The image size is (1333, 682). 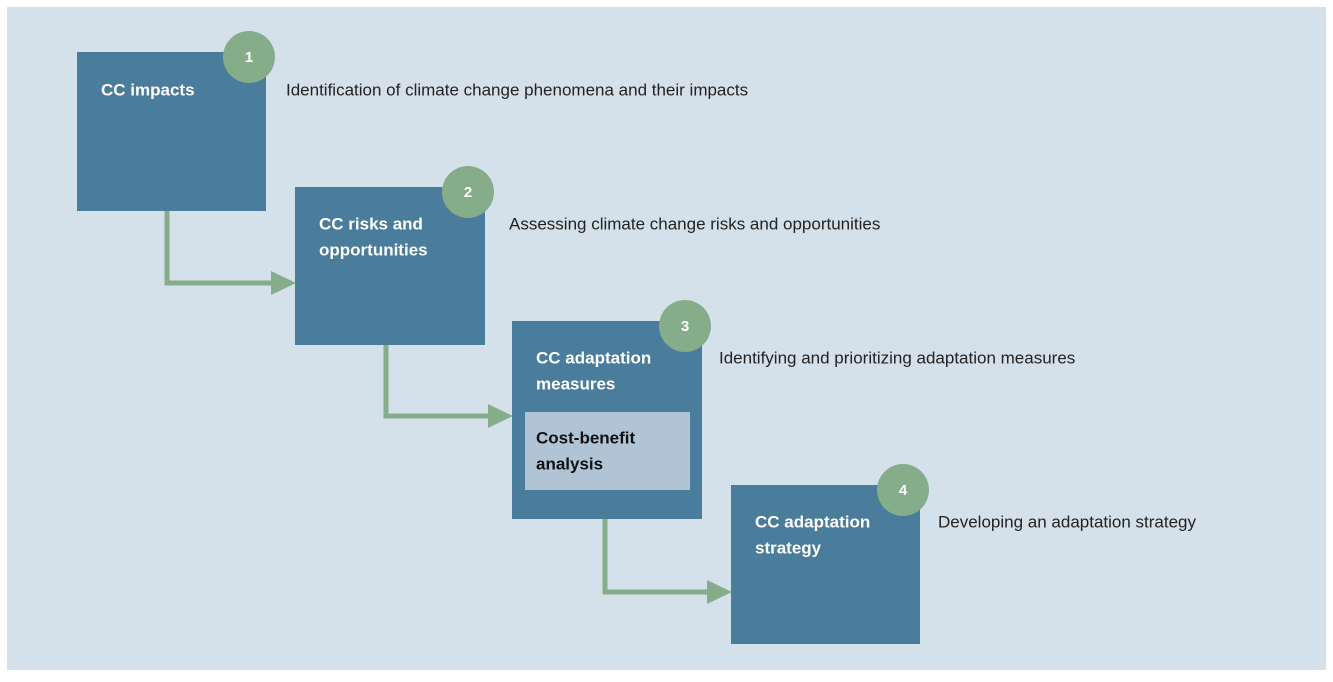 What do you see at coordinates (569, 463) in the screenshot?
I see `sub-box-text: analysis` at bounding box center [569, 463].